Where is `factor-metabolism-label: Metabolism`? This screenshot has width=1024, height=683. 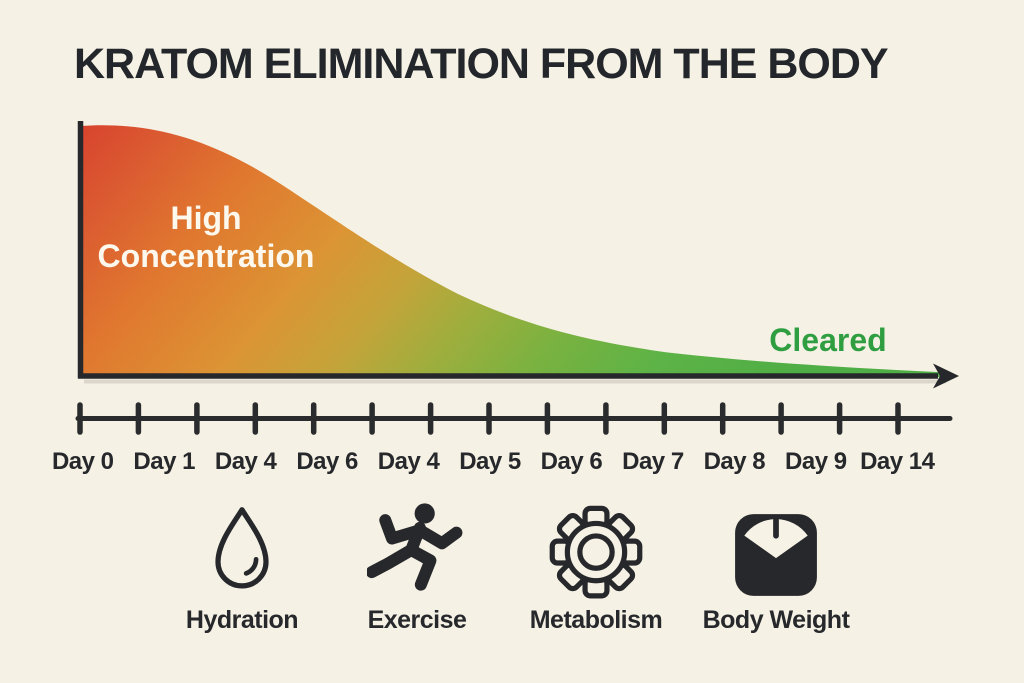 factor-metabolism-label: Metabolism is located at coordinates (596, 620).